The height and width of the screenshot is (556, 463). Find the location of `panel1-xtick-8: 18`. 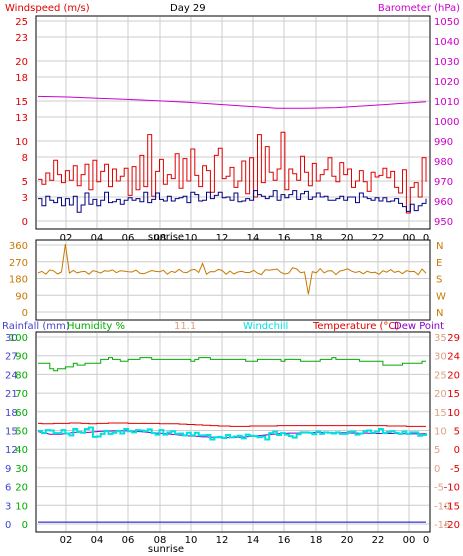

panel1-xtick-8: 18 is located at coordinates (316, 238).